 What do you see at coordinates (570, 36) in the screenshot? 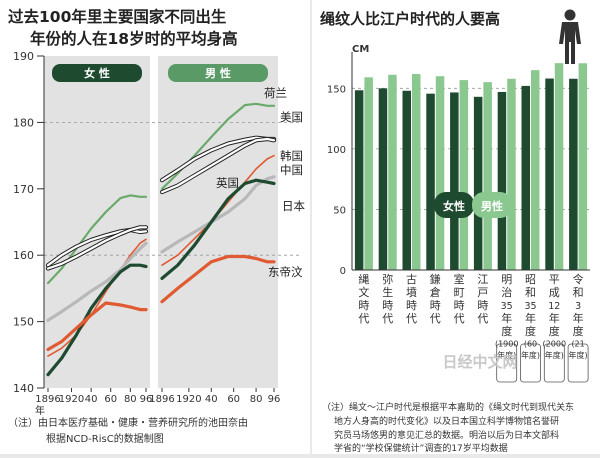
I see `person-silhouette-icon` at bounding box center [570, 36].